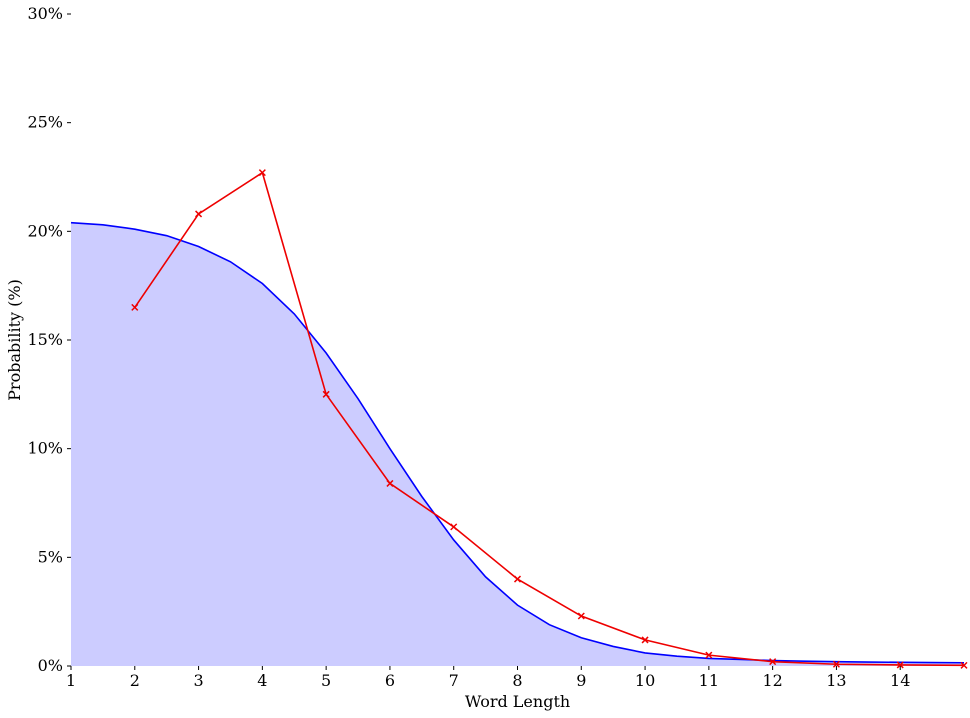  Describe the element at coordinates (50, 556) in the screenshot. I see `y-tick-label: 5%` at that location.